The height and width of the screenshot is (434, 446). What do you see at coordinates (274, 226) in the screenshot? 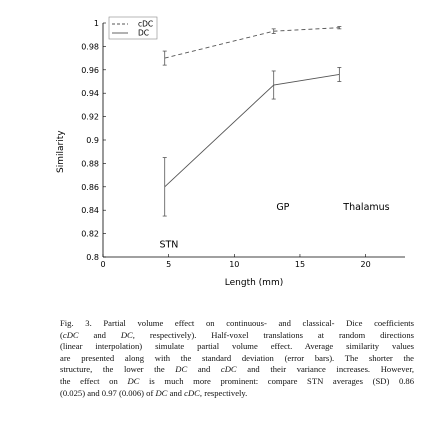
I see `annotations-layer: STN GP Thalamus` at bounding box center [274, 226].